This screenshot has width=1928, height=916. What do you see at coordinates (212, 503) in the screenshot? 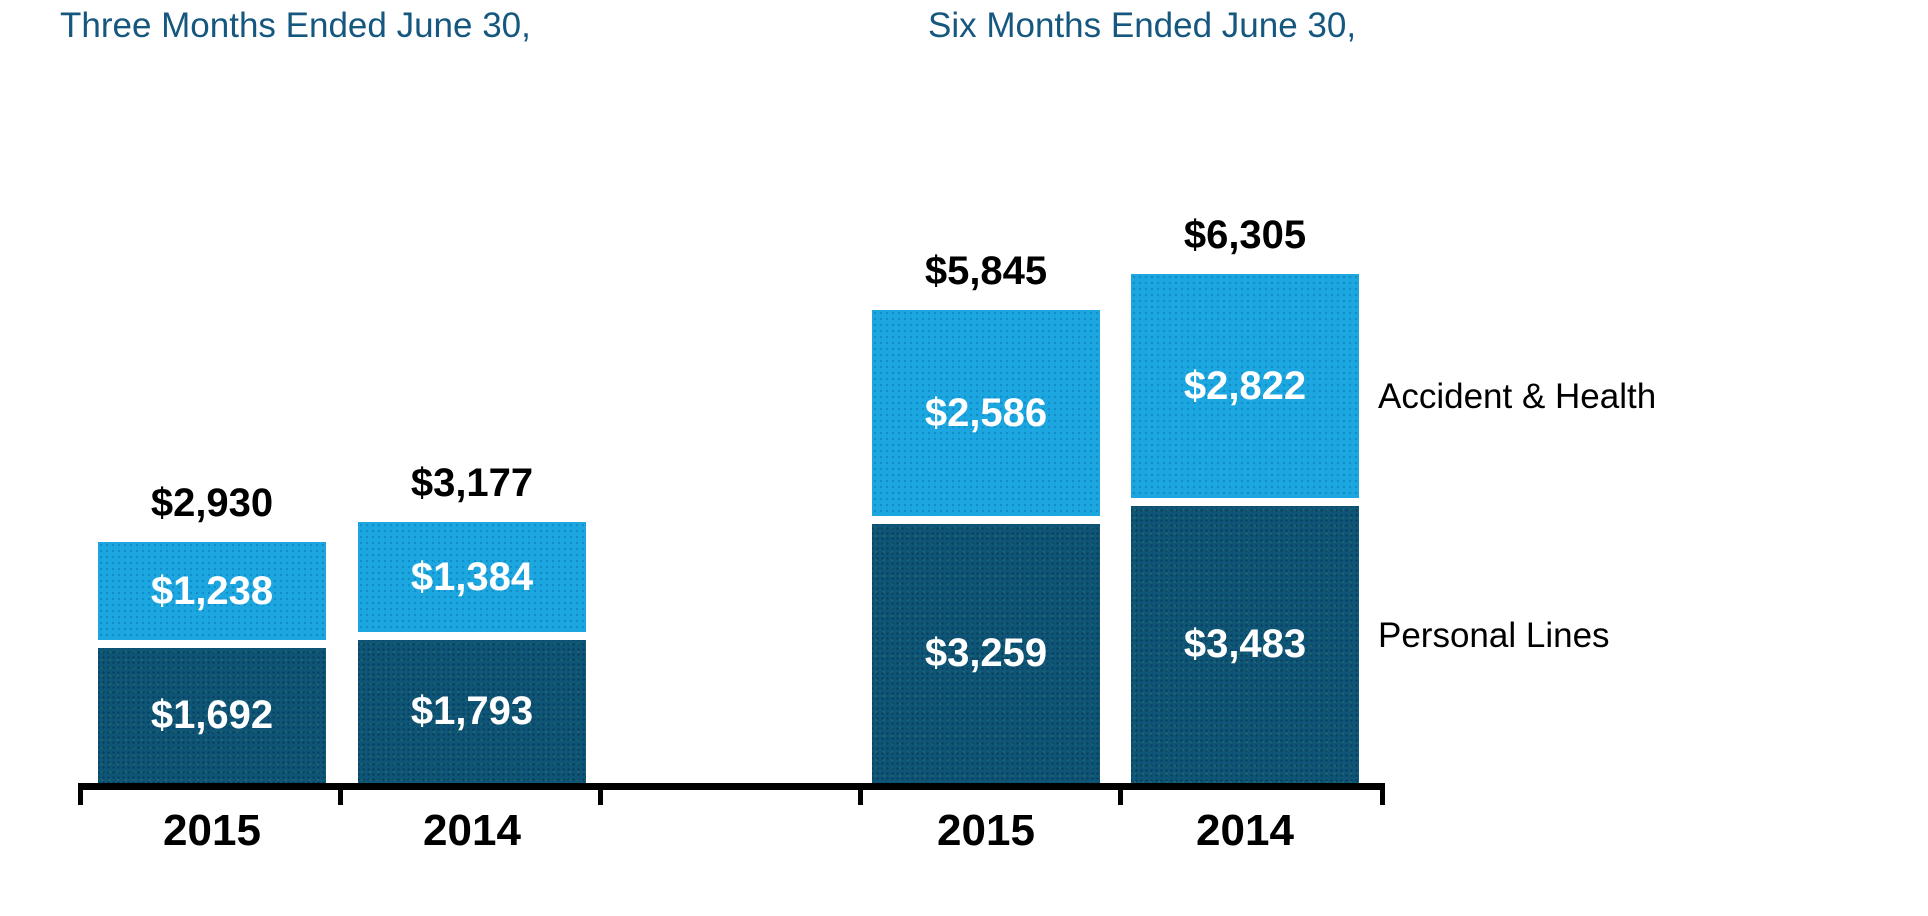
I see `total-label: $2,930` at bounding box center [212, 503].